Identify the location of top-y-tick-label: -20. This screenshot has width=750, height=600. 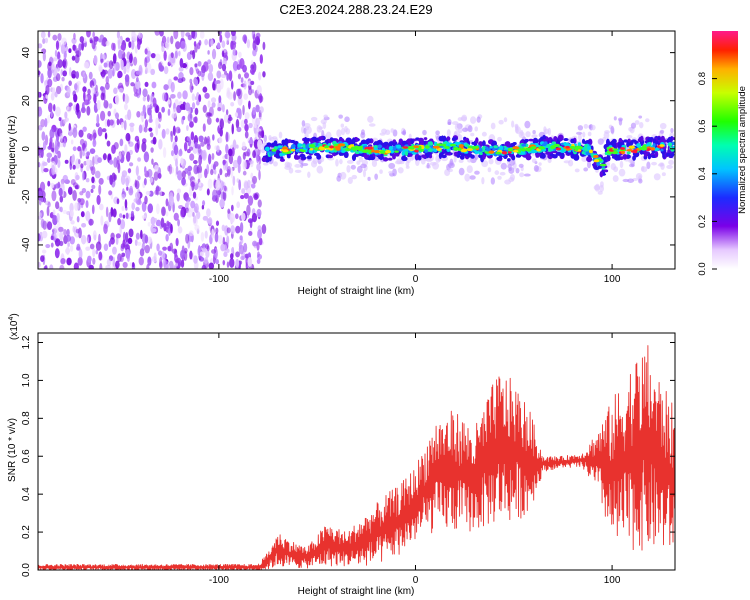
(26, 196).